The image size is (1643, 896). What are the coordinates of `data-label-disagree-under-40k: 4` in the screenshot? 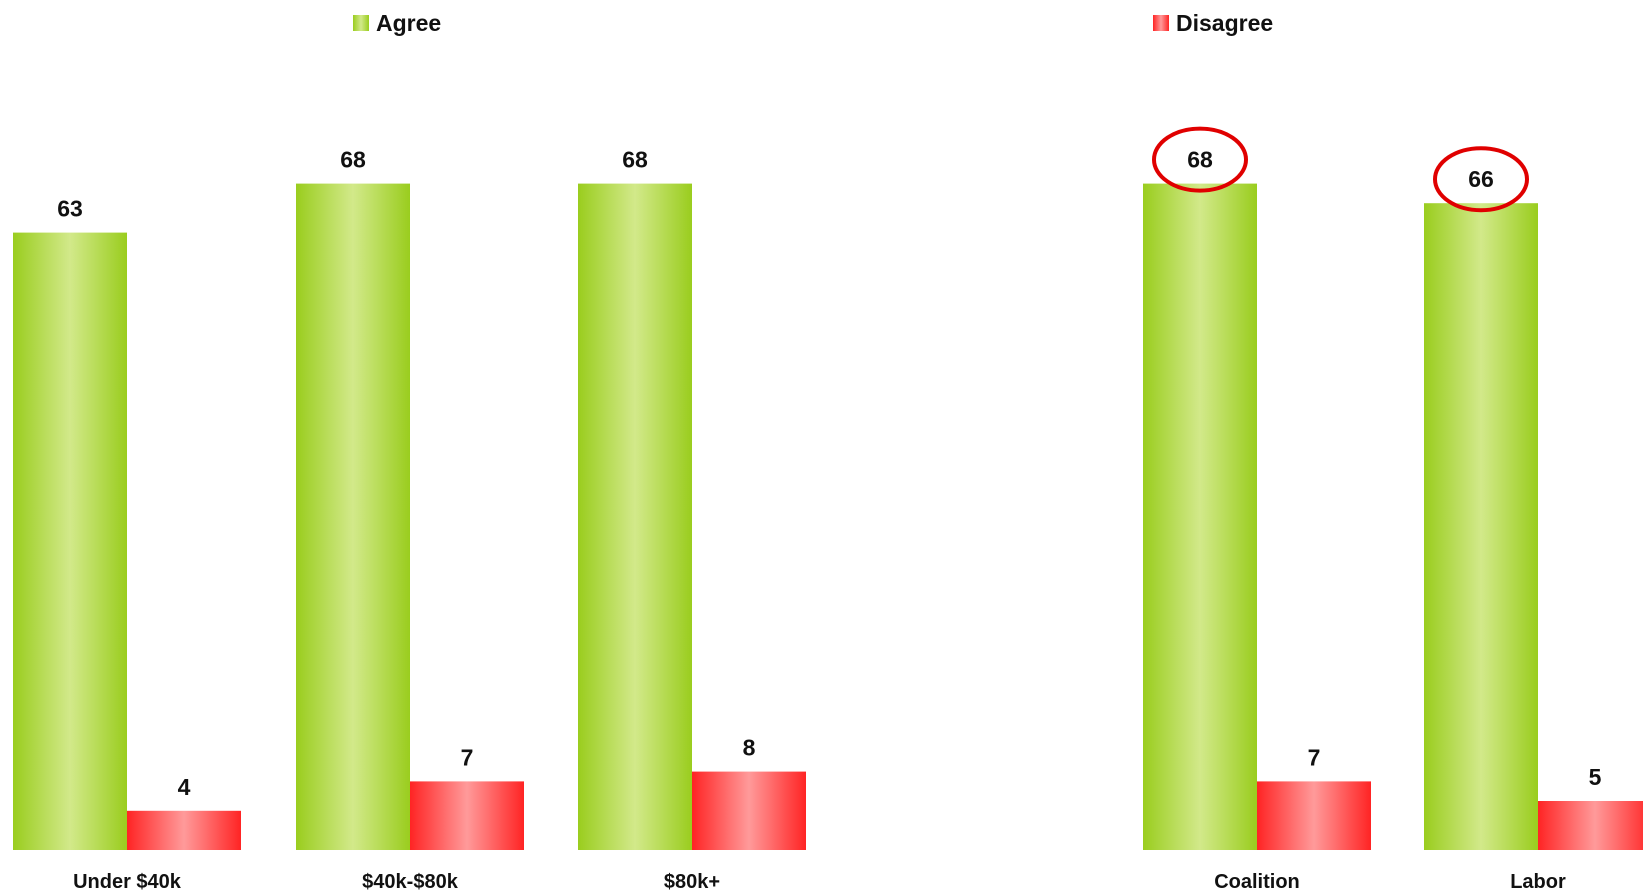 It's located at (184, 787).